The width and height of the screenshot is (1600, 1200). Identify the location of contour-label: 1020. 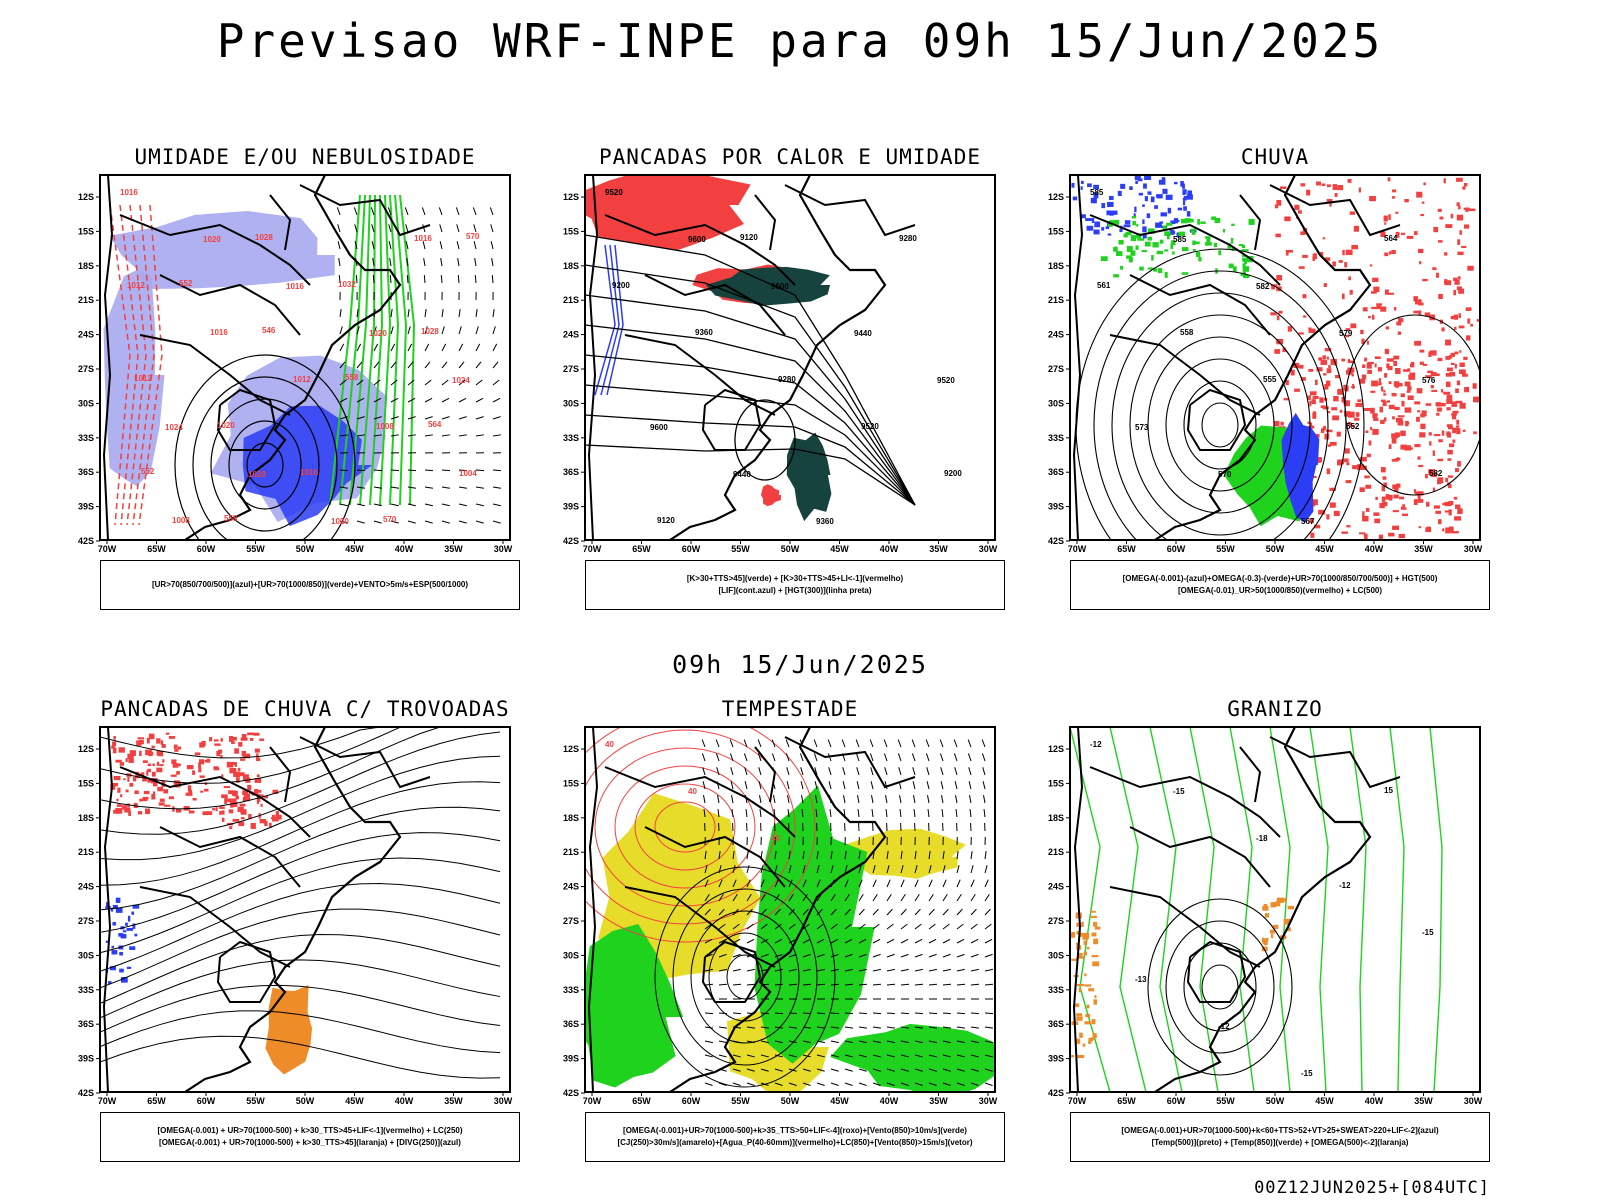
(340, 521).